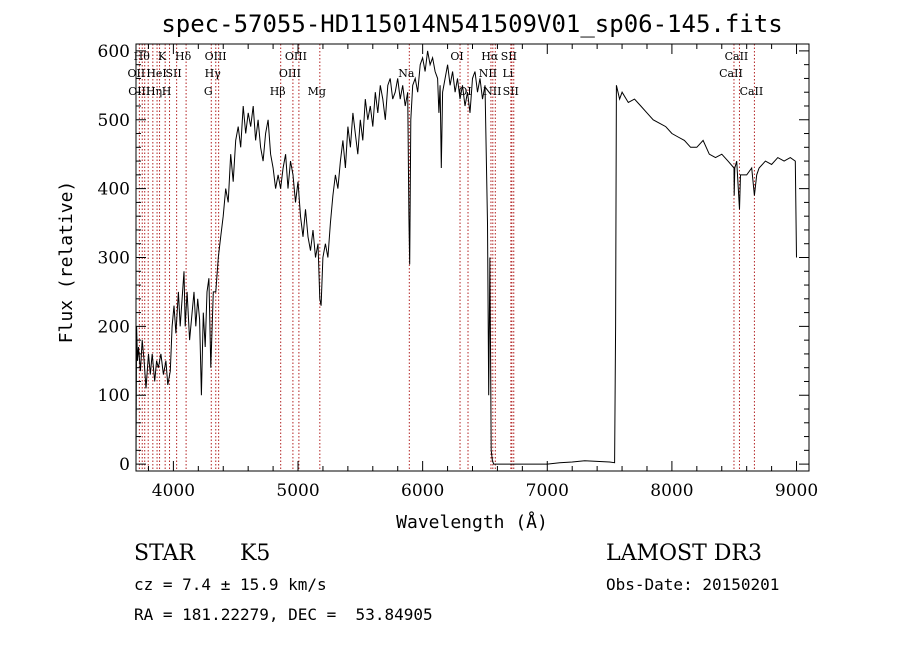 The height and width of the screenshot is (649, 900). I want to click on line-marker-label: Na, so click(406, 73).